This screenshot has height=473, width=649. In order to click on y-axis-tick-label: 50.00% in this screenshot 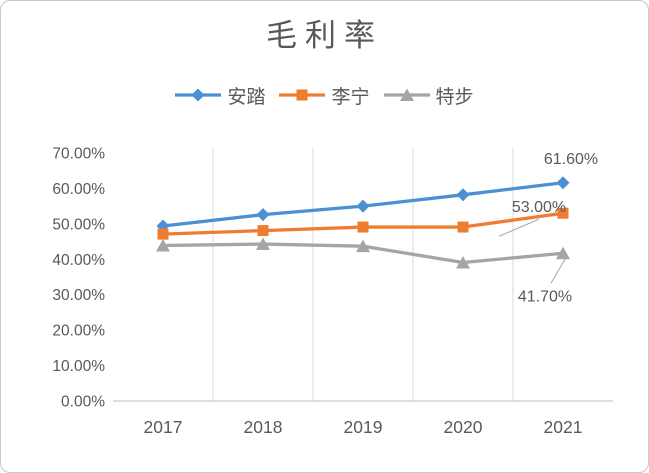, I will do `click(78, 224)`.